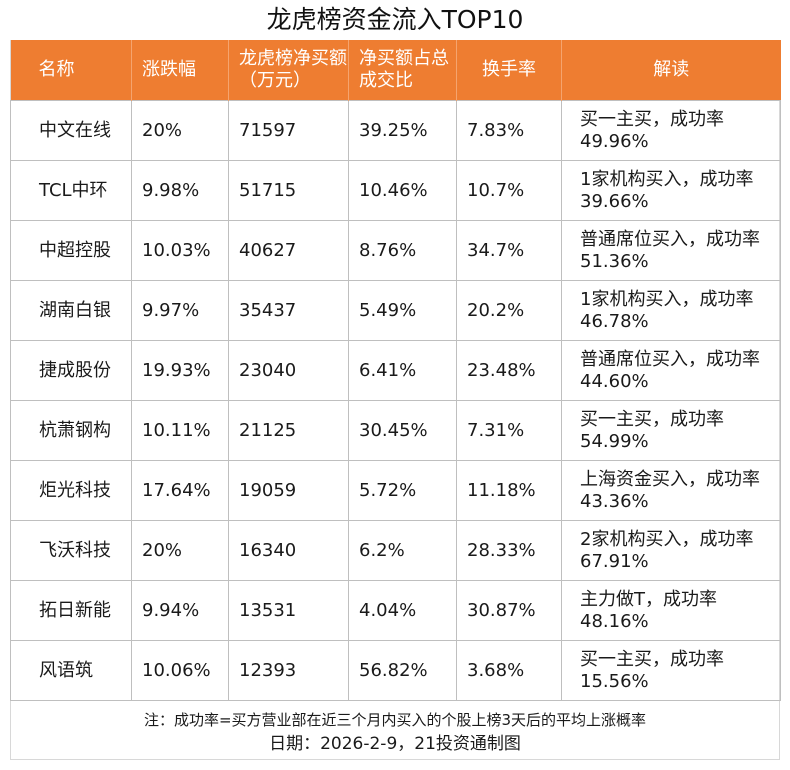  Describe the element at coordinates (402, 70) in the screenshot. I see `column-header-net-buy-ratio: 净买额占总成交比` at that location.